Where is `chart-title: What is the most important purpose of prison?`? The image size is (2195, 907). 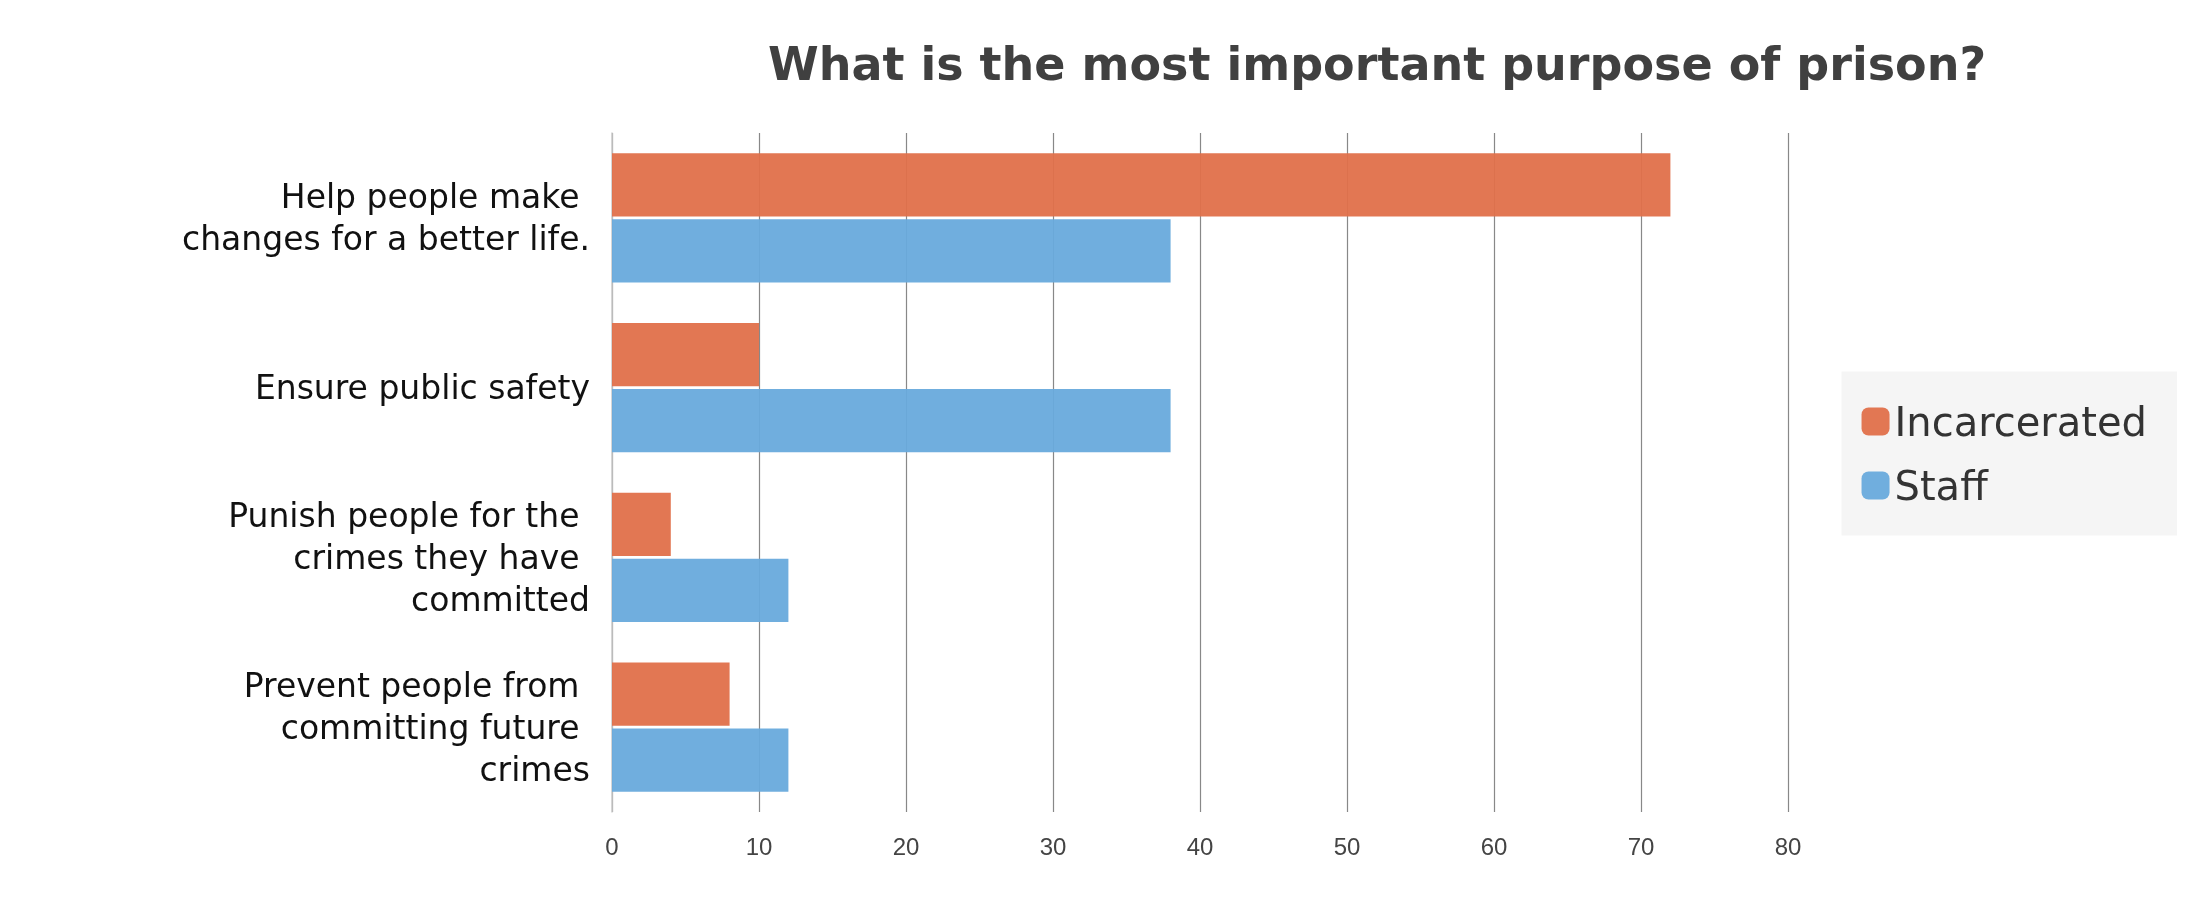 chart-title: What is the most important purpose of prison? is located at coordinates (1377, 64).